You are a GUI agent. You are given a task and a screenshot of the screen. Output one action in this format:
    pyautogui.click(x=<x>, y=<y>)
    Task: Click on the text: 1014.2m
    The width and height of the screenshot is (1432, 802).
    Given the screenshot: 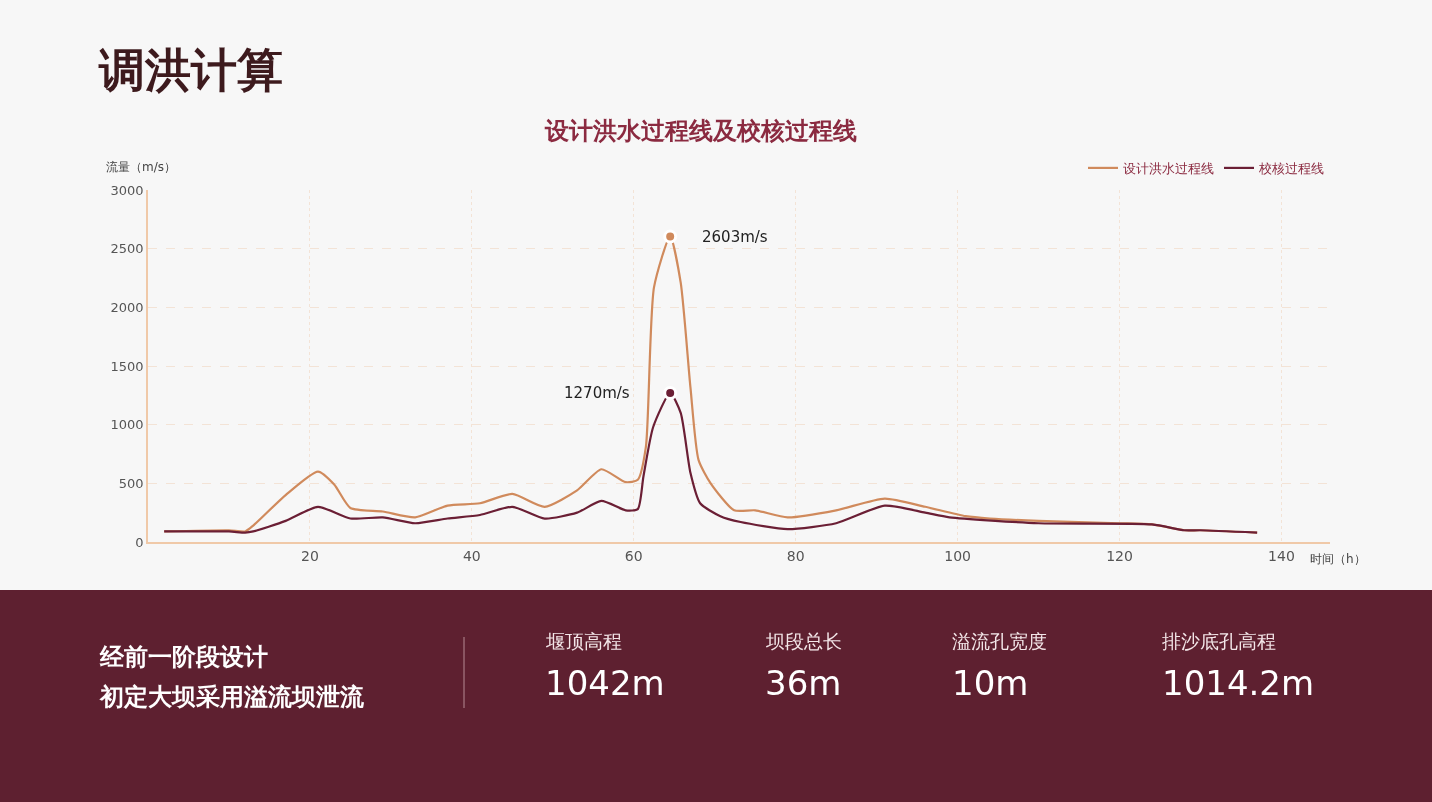 What is the action you would take?
    pyautogui.click(x=1238, y=683)
    